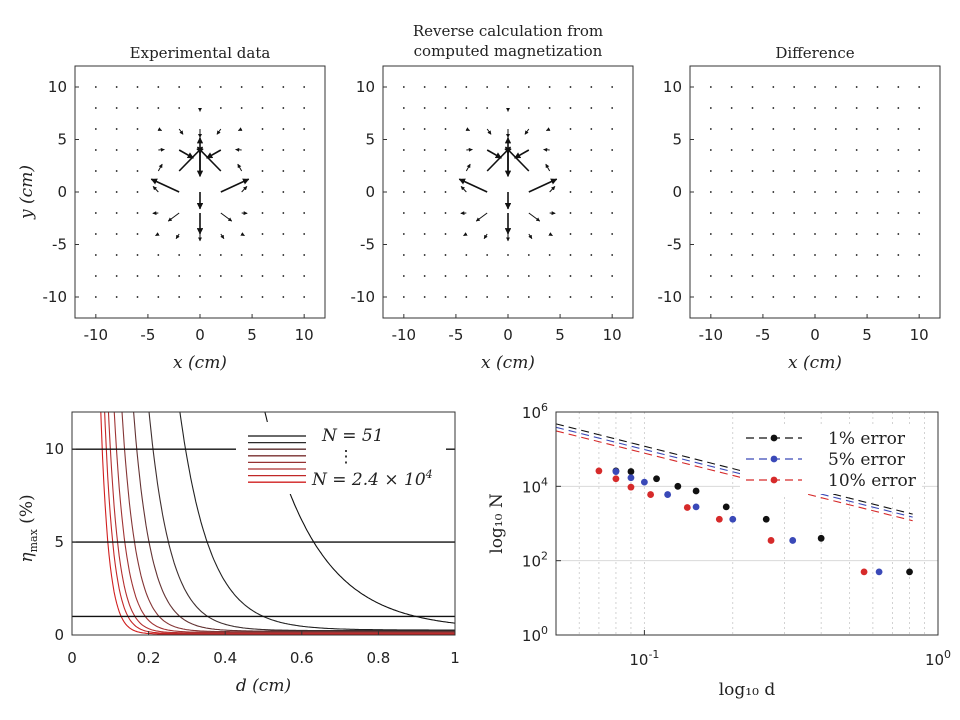  Describe the element at coordinates (62, 140) in the screenshot. I see `y-tick-label: 5` at that location.